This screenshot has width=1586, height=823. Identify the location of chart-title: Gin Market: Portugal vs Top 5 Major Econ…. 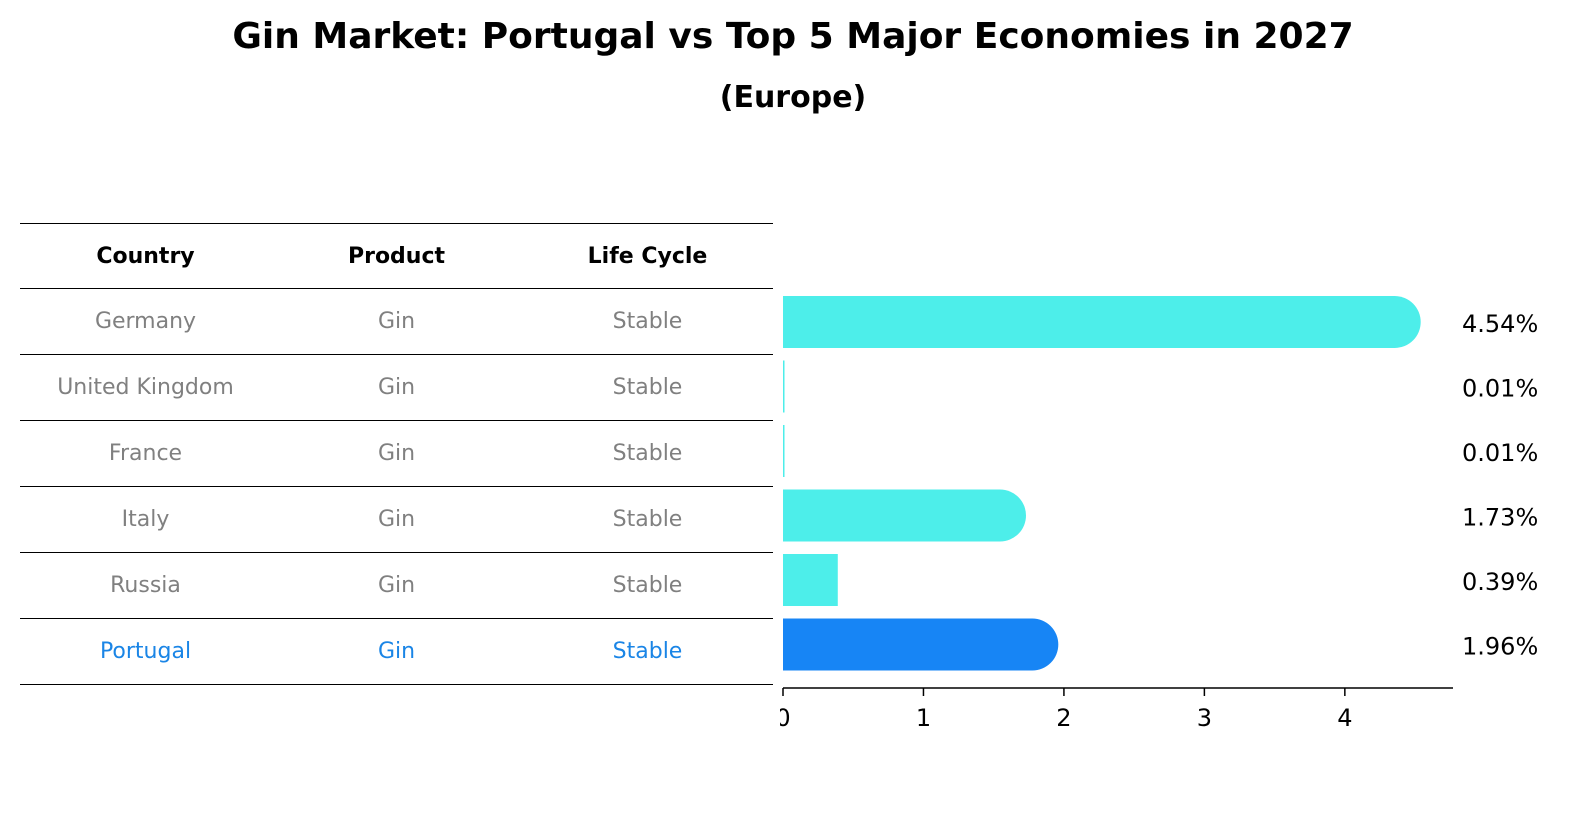
(793, 36).